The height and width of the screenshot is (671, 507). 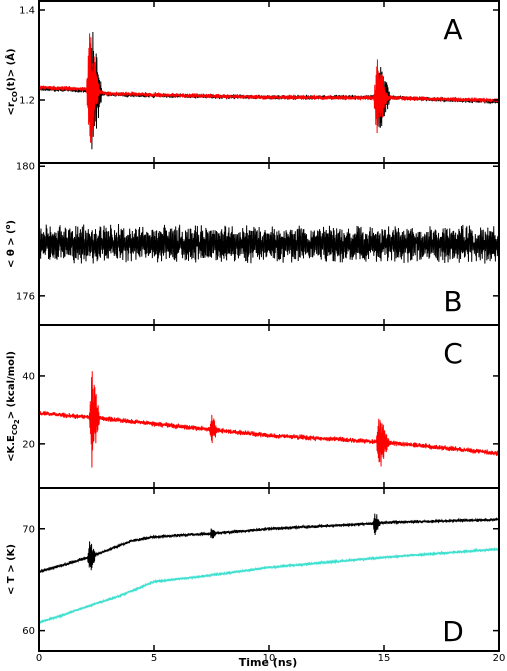 I want to click on y-tick-label: 40, so click(x=28, y=376).